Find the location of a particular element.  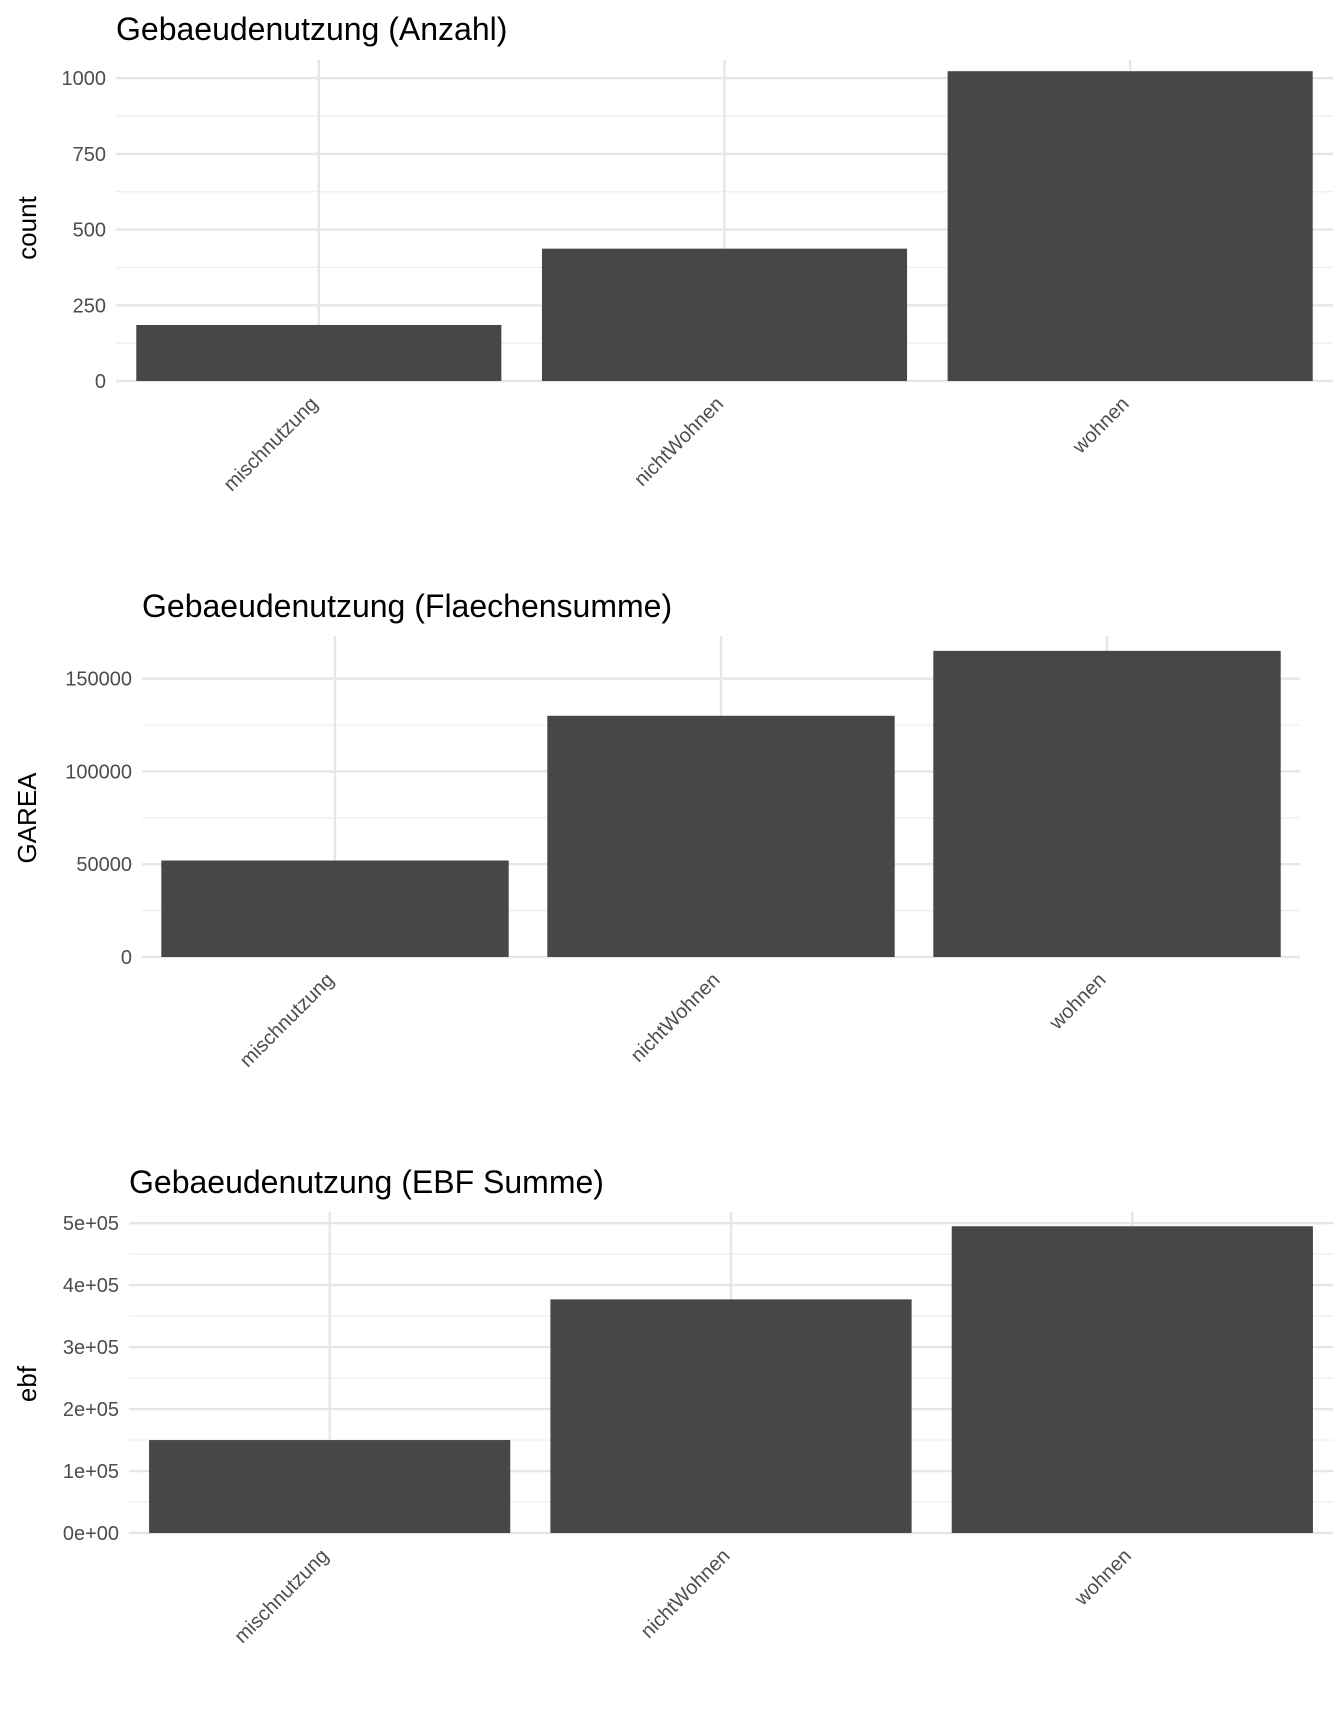

y-tick-label: 500 is located at coordinates (89, 231).